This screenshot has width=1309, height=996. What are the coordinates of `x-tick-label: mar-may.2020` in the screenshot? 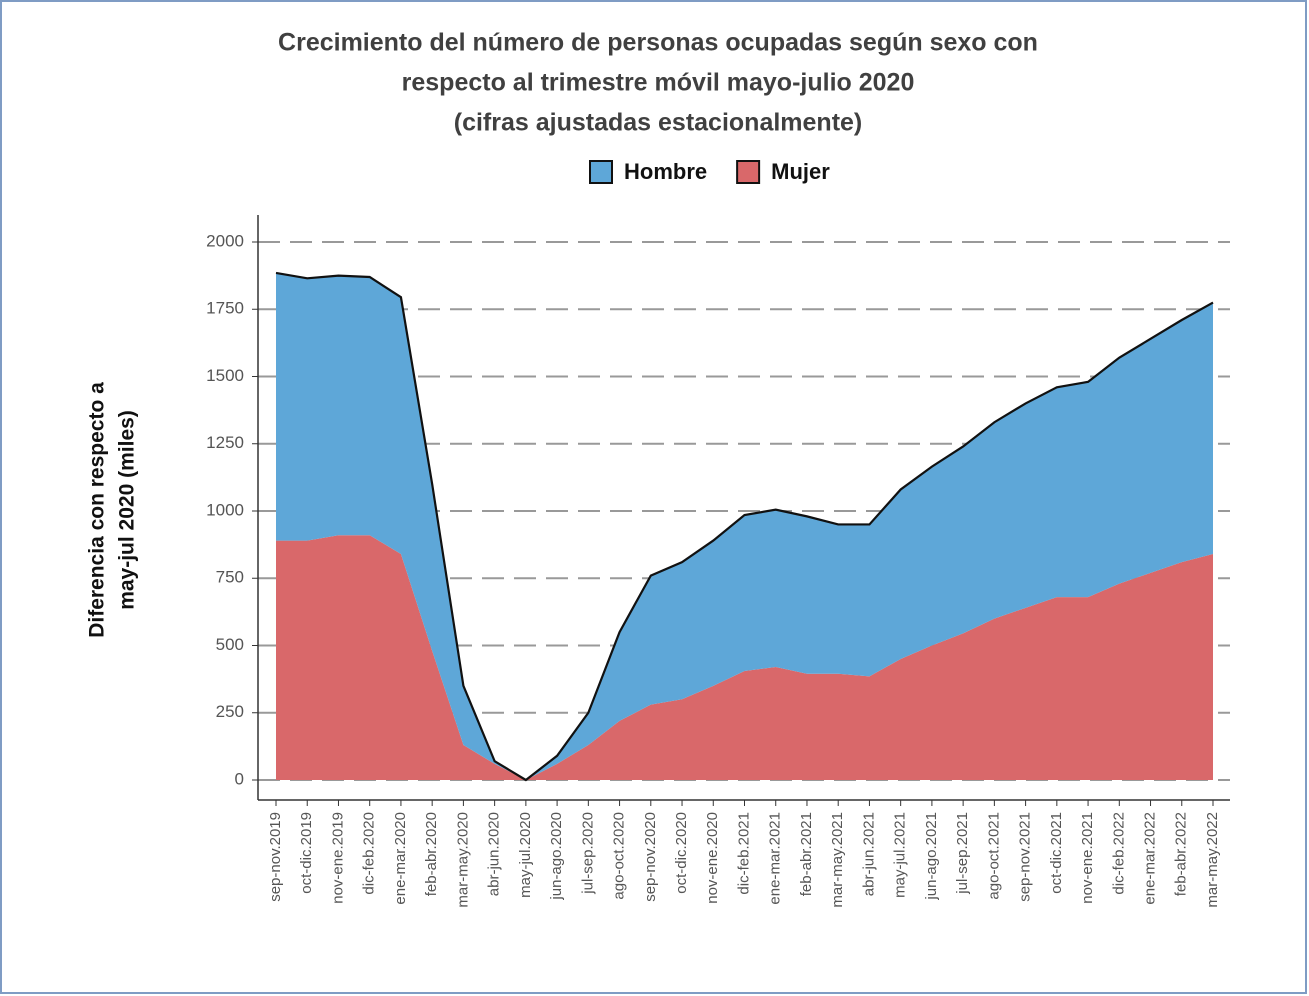 It's located at (462, 860).